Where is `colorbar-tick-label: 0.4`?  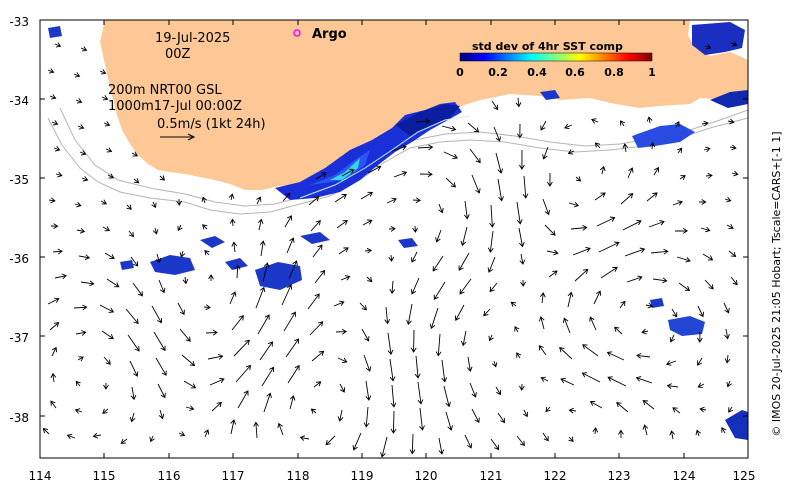
colorbar-tick-label: 0.4 is located at coordinates (537, 72).